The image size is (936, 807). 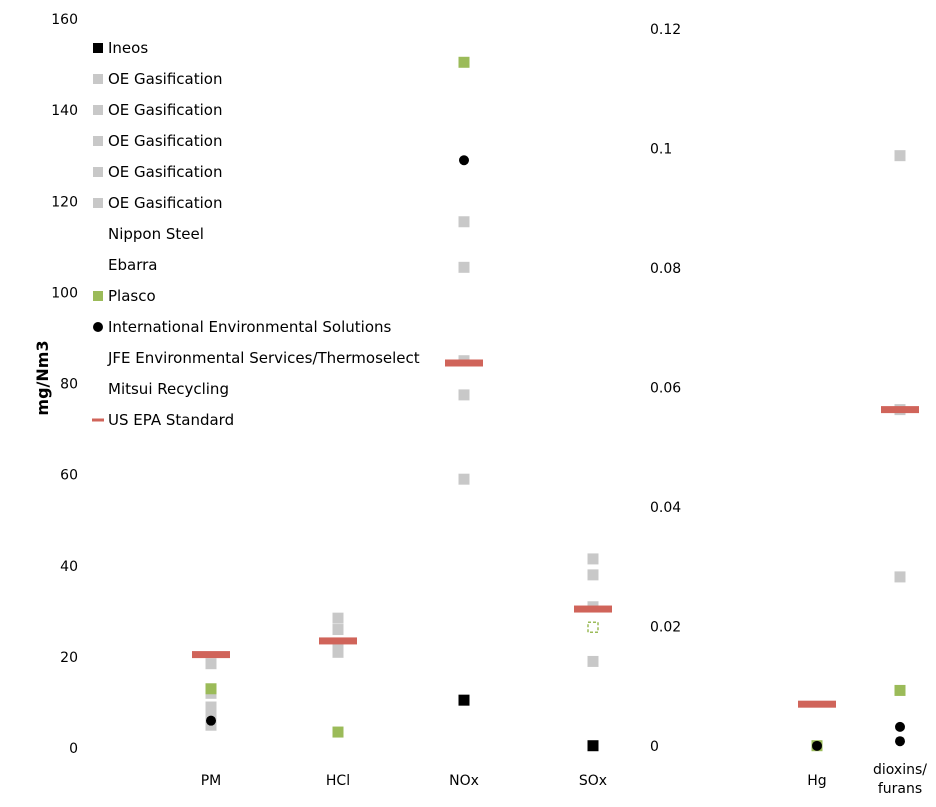 What do you see at coordinates (73, 749) in the screenshot?
I see `left-tick-label: 0` at bounding box center [73, 749].